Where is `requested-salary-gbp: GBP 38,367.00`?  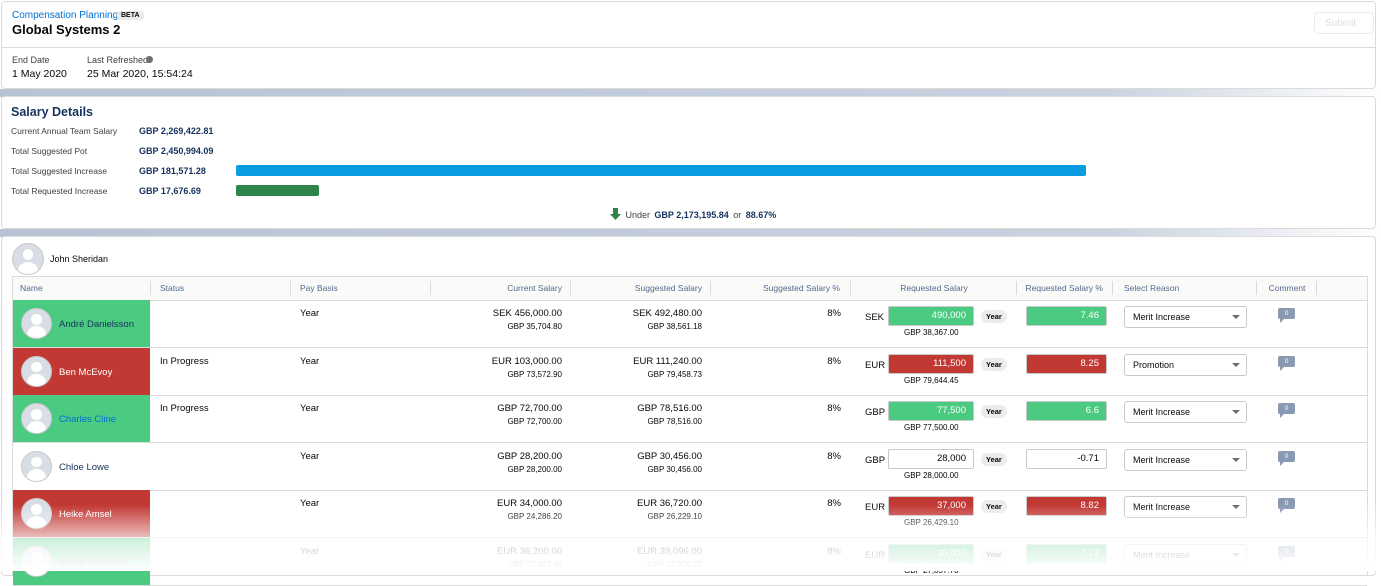
requested-salary-gbp: GBP 38,367.00 is located at coordinates (931, 332).